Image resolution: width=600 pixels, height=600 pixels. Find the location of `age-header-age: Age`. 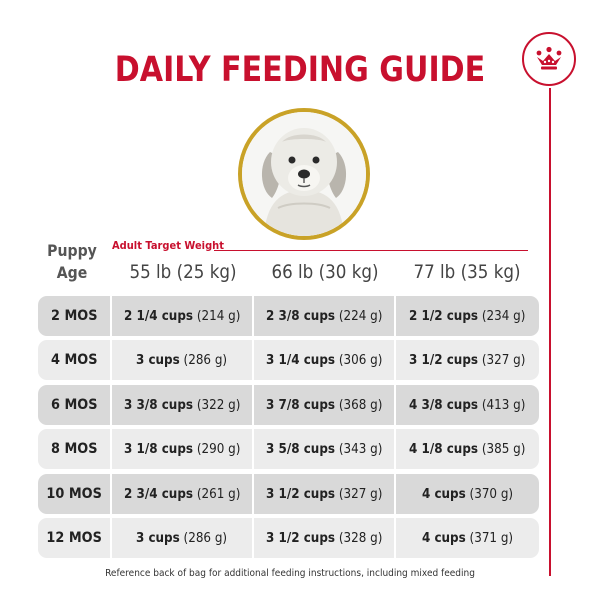

age-header-age: Age is located at coordinates (72, 272).